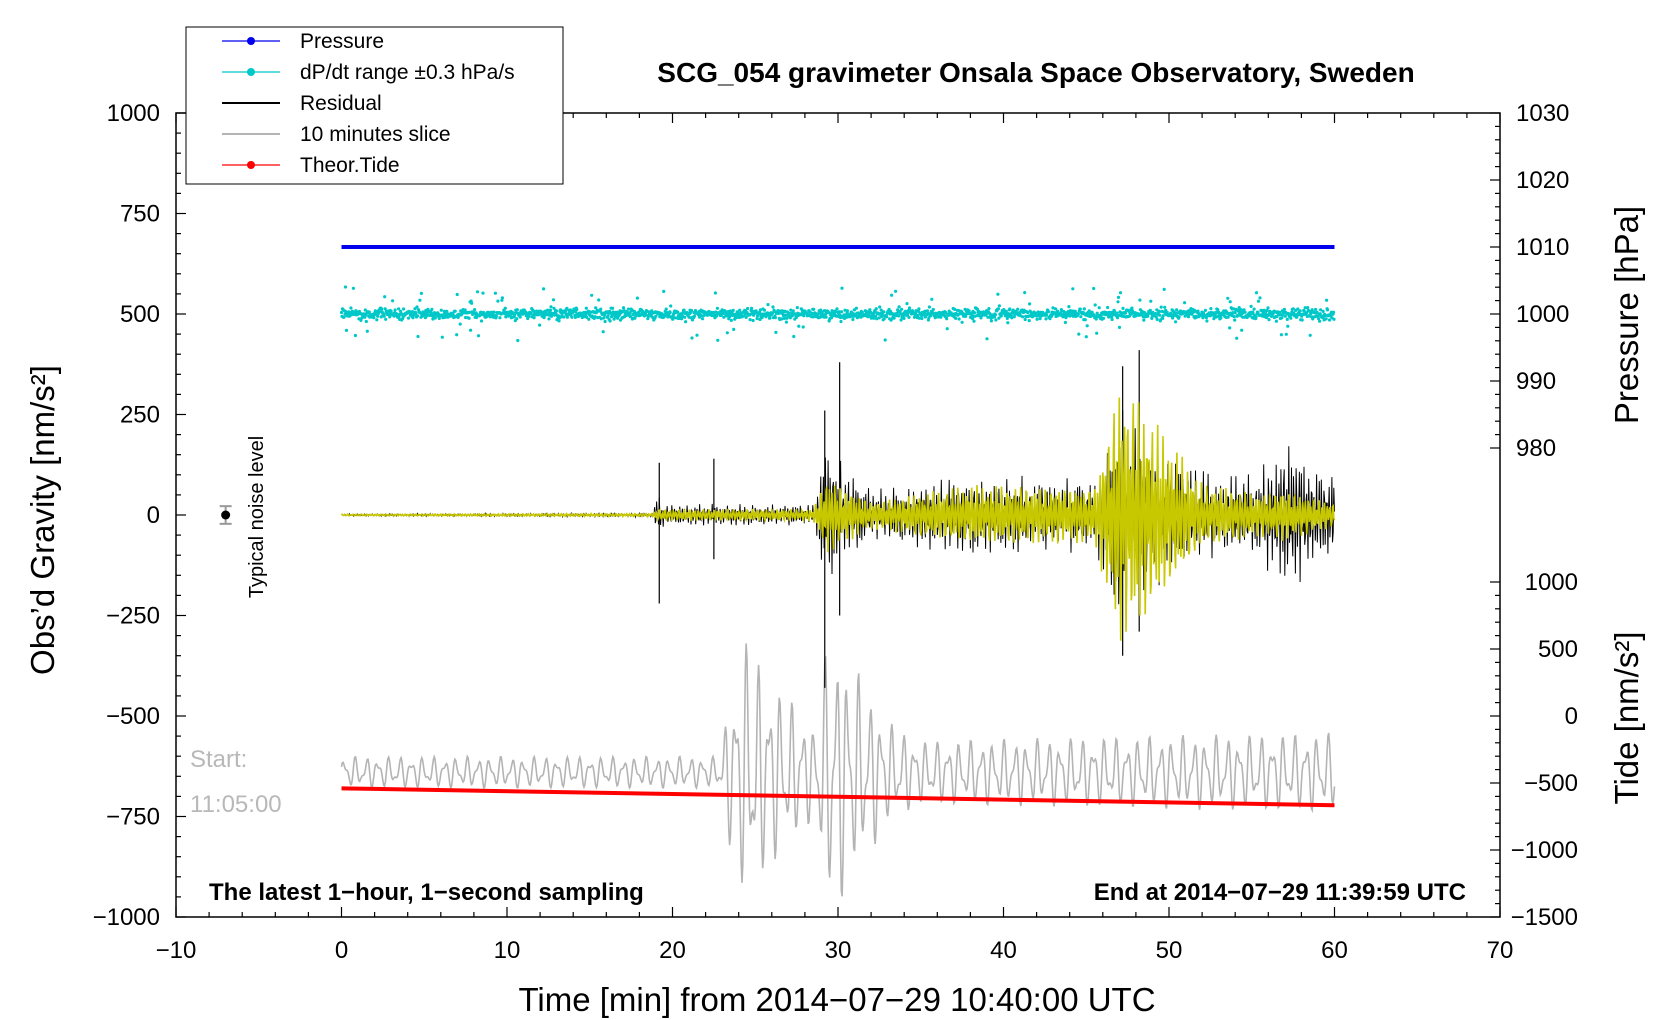 This screenshot has width=1676, height=1020. I want to click on y-tick-label: 0, so click(153, 515).